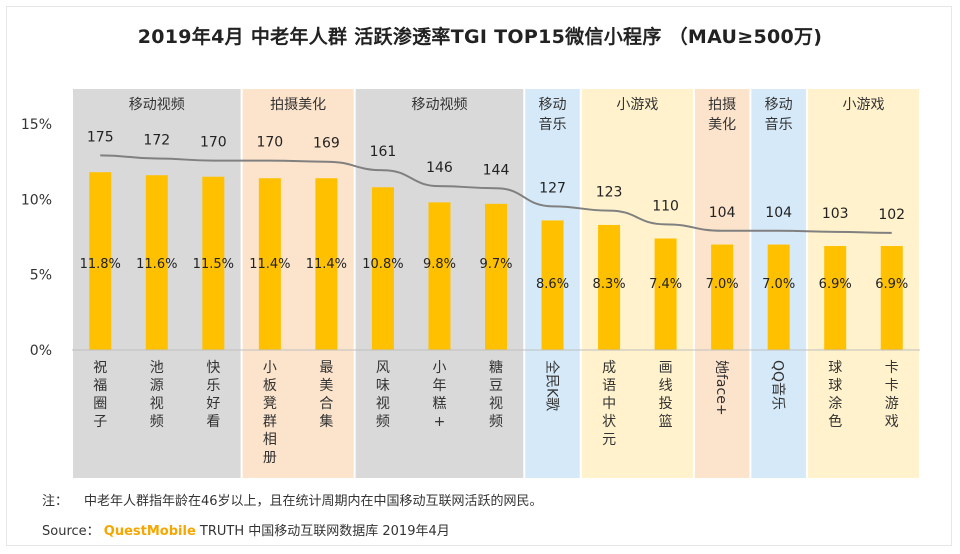 The image size is (960, 554). I want to click on bar-value-label: 11.6%, so click(156, 264).